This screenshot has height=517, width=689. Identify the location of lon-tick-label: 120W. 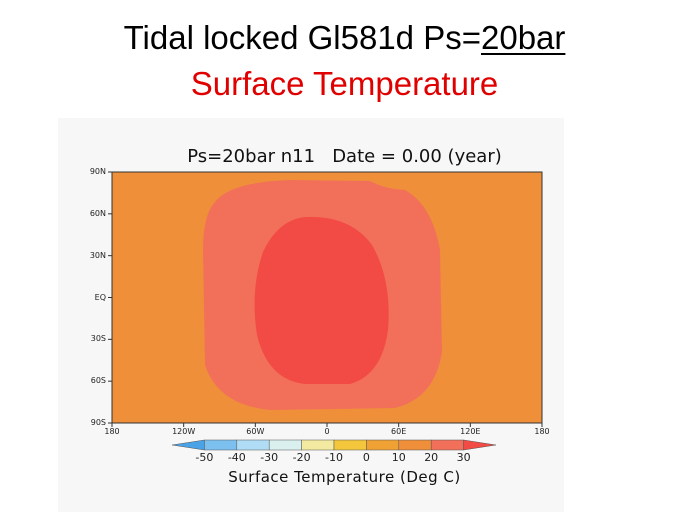
(184, 431).